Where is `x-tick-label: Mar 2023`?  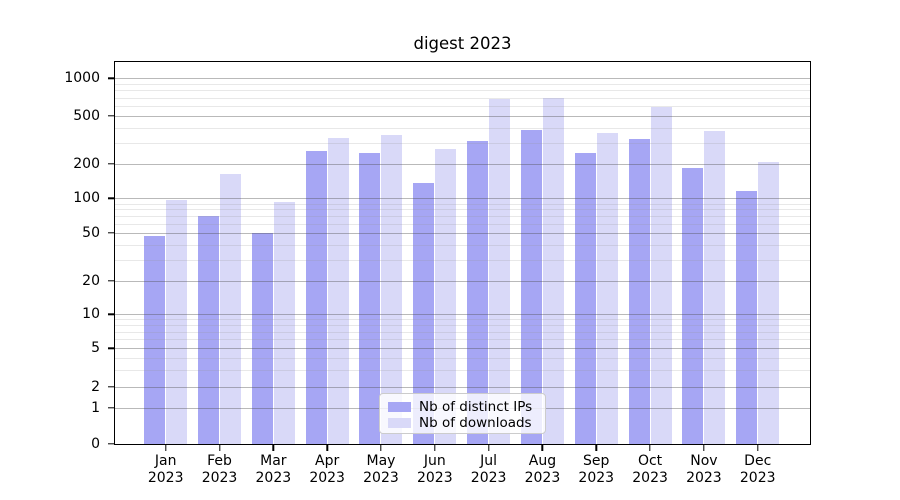
x-tick-label: Mar 2023 is located at coordinates (273, 469).